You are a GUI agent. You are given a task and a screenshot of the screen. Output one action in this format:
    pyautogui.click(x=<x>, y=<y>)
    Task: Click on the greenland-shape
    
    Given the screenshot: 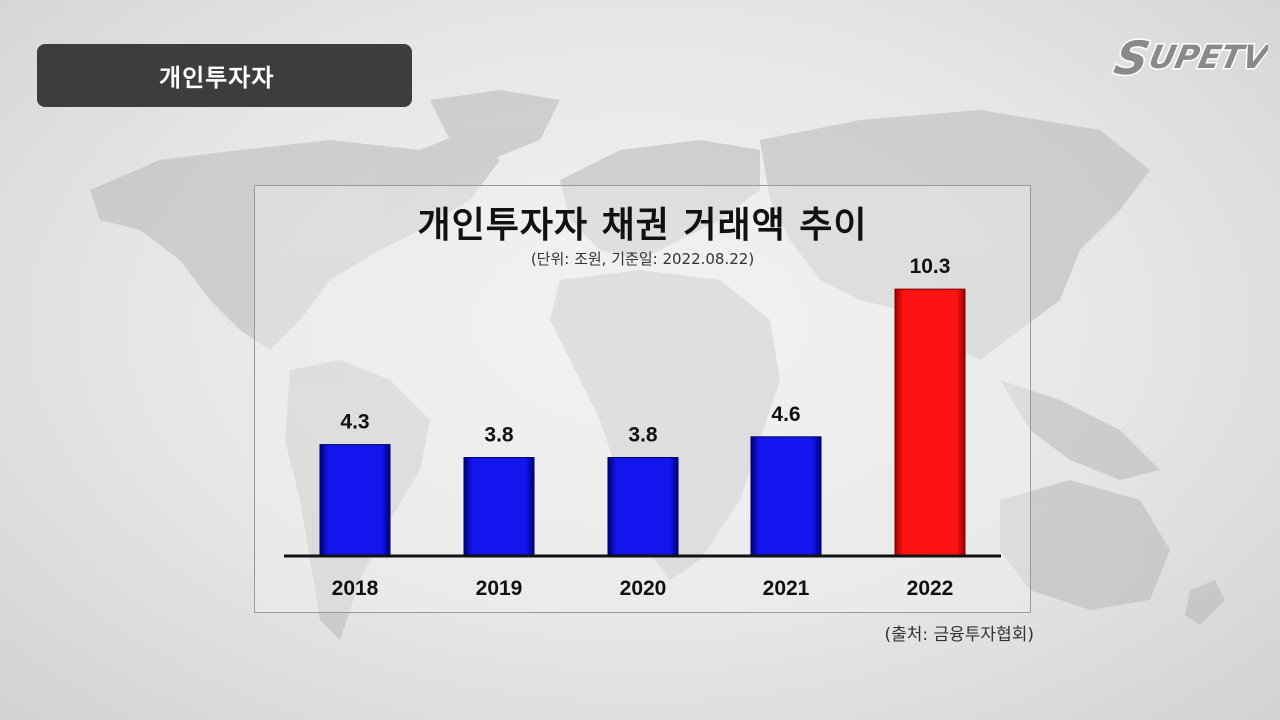 What is the action you would take?
    pyautogui.click(x=495, y=125)
    